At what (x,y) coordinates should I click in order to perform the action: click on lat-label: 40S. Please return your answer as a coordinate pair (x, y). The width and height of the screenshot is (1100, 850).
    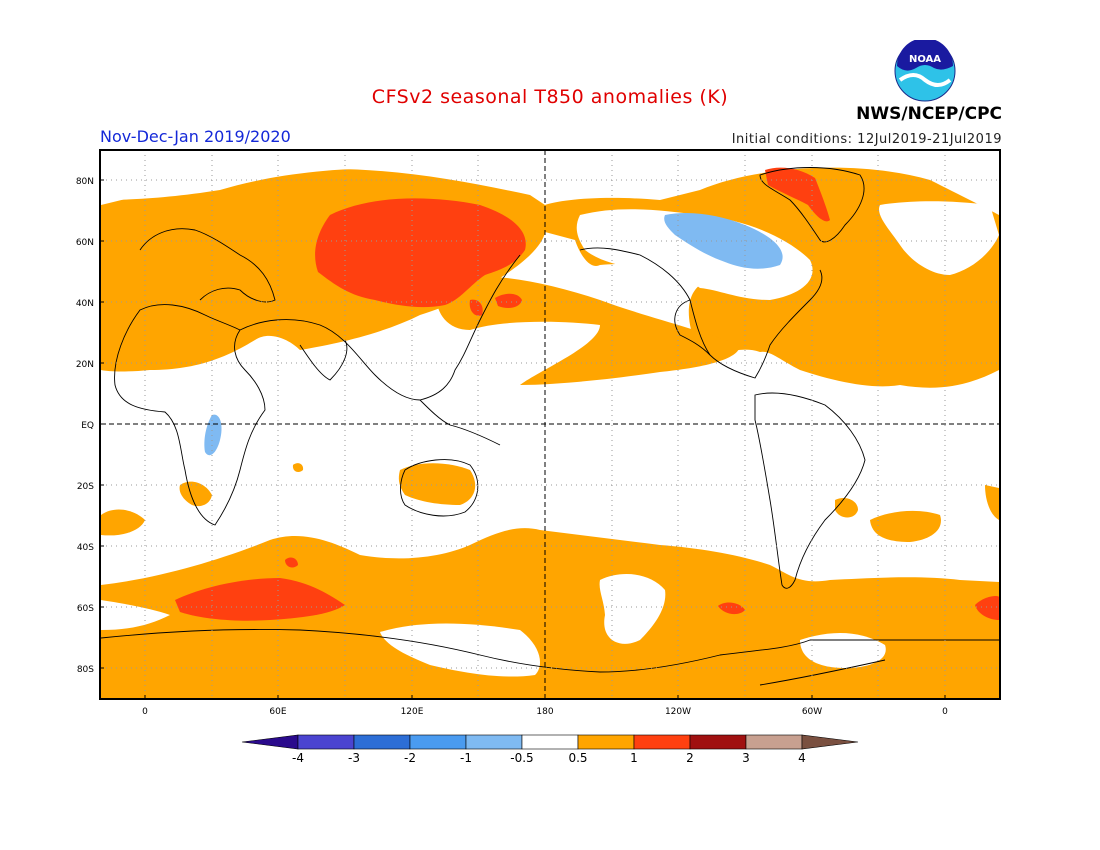
    Looking at the image, I should click on (85, 548).